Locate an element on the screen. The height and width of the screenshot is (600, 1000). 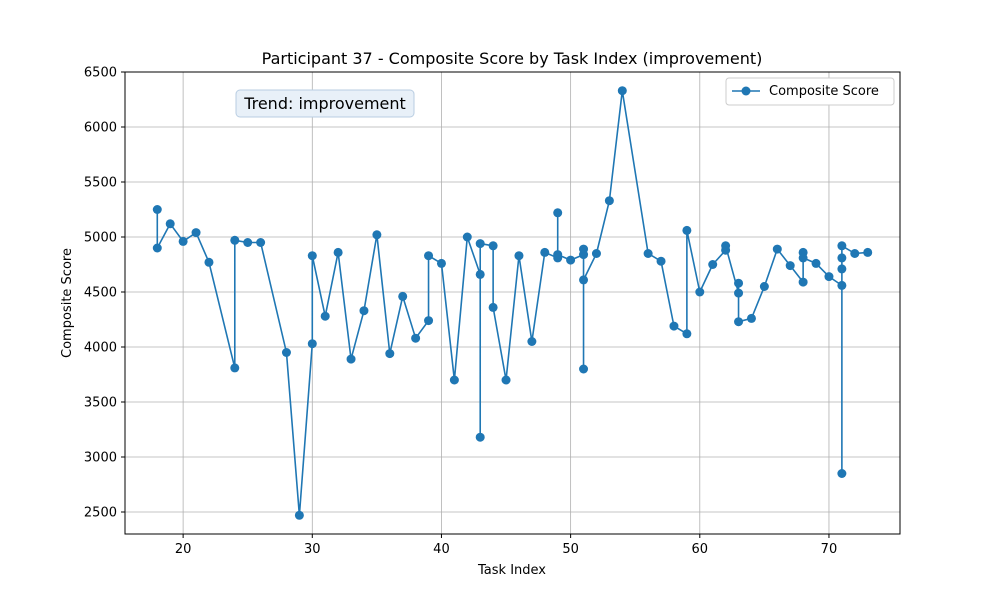
trend-annotation-box is located at coordinates (325, 103).